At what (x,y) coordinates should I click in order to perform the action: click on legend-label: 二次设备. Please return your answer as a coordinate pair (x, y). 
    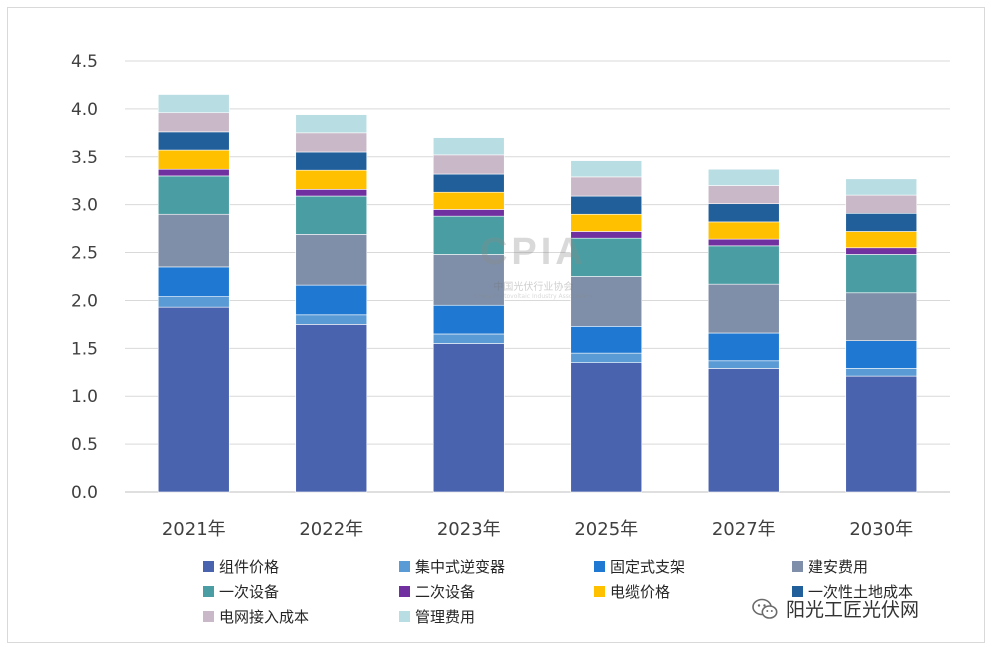
    Looking at the image, I should click on (445, 591).